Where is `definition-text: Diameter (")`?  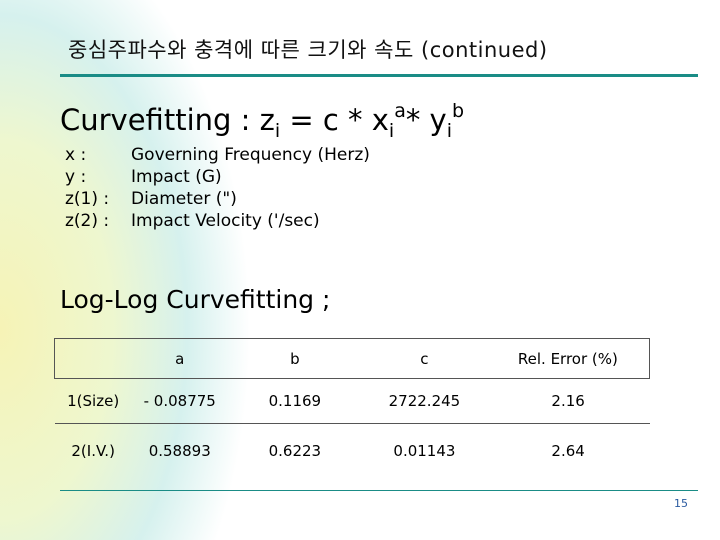 definition-text: Diameter (") is located at coordinates (184, 199).